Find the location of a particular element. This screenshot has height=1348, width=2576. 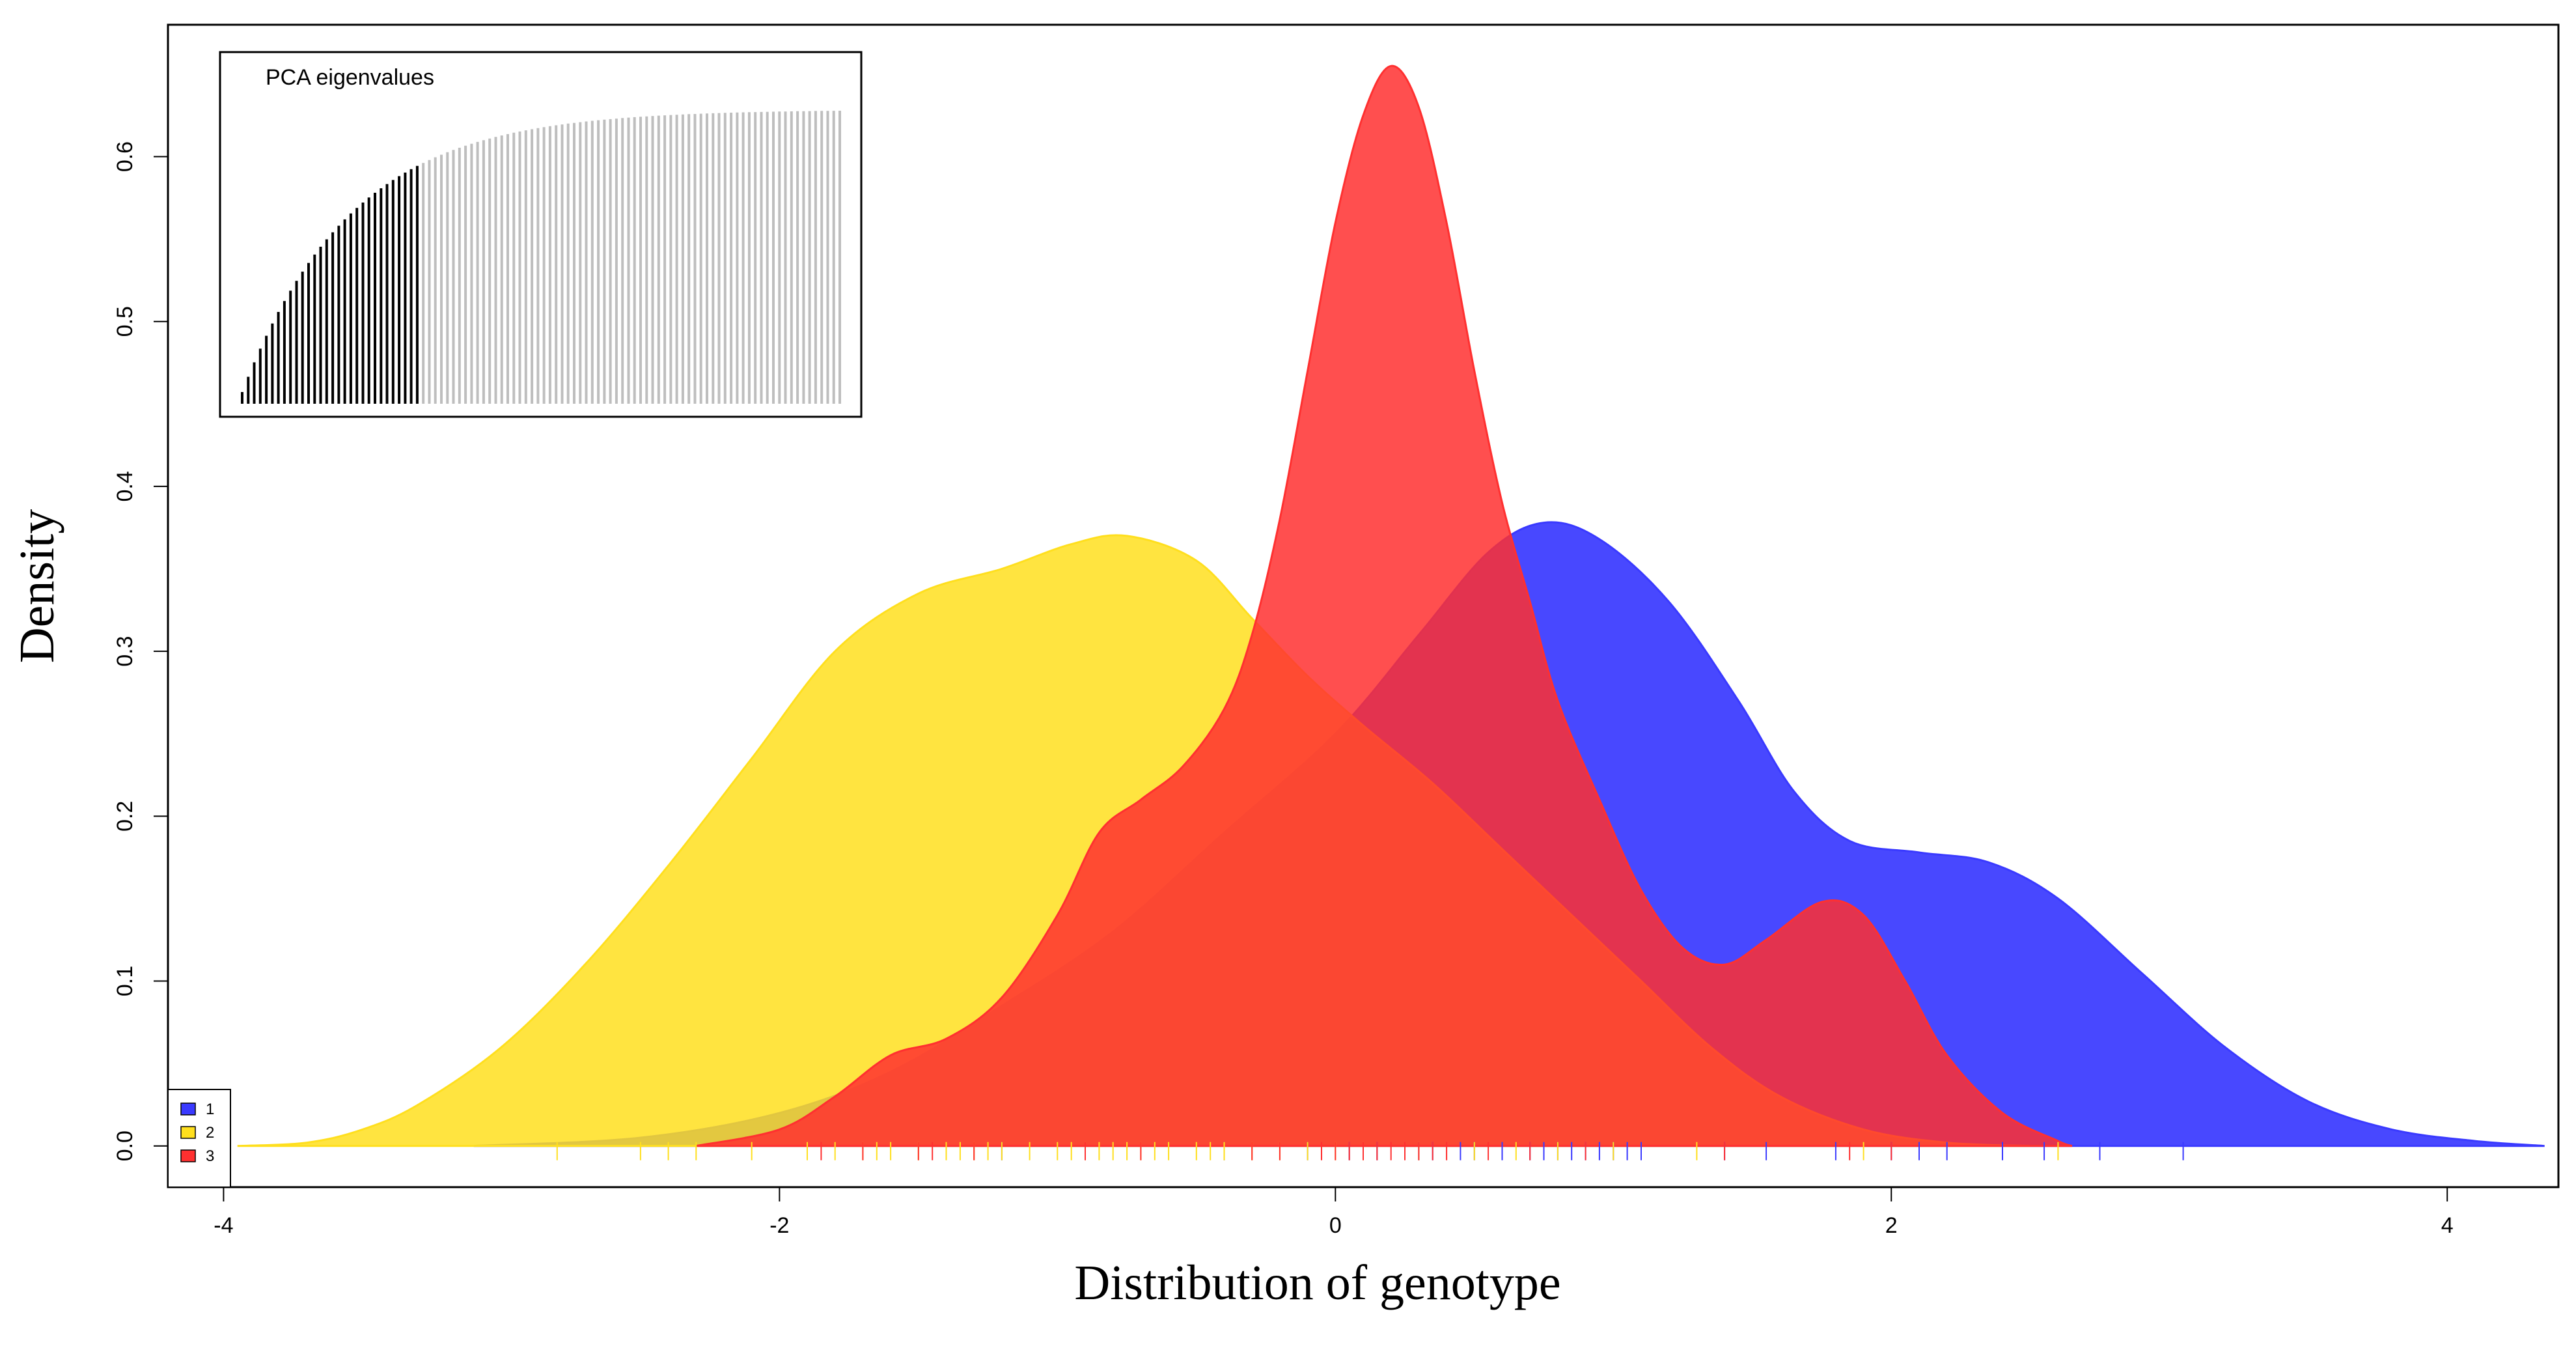

x-tick-label: 0 is located at coordinates (1335, 1225).